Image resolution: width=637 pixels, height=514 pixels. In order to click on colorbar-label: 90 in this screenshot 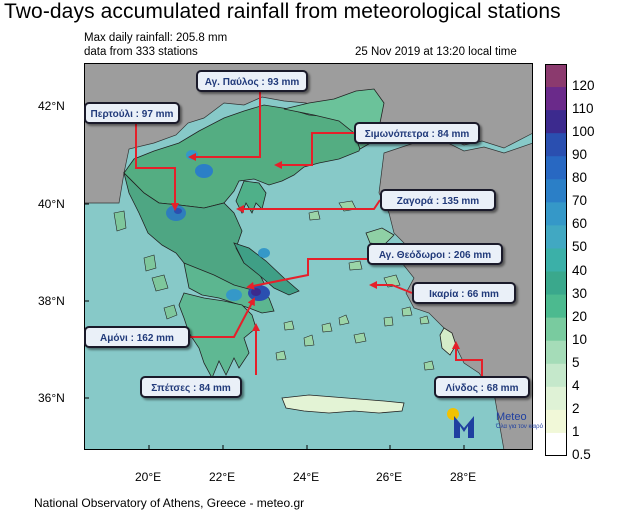, I will do `click(580, 155)`.